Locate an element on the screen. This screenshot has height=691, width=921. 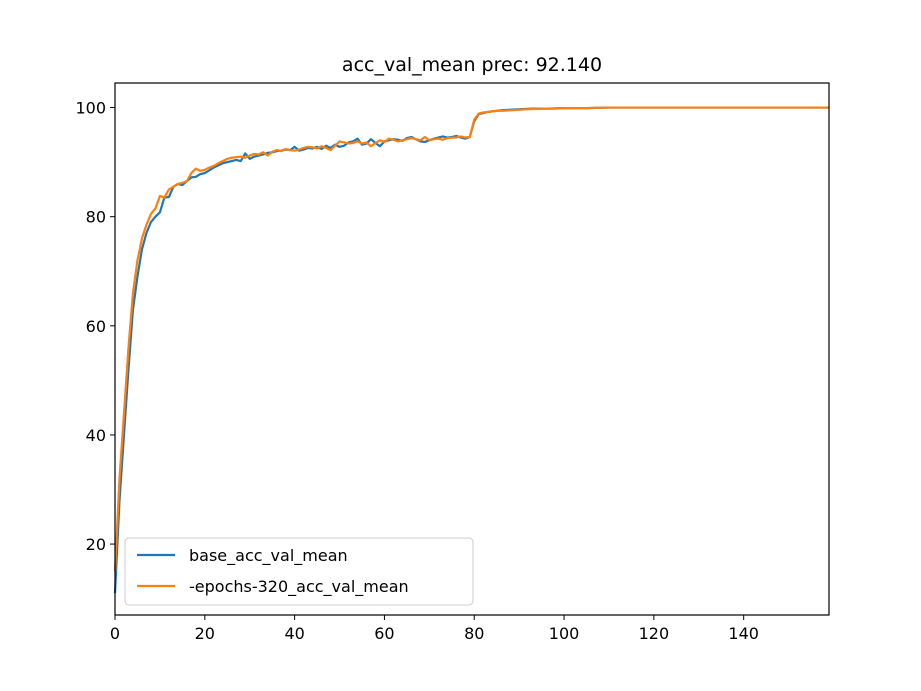
y-tick-label: 20 is located at coordinates (96, 544).